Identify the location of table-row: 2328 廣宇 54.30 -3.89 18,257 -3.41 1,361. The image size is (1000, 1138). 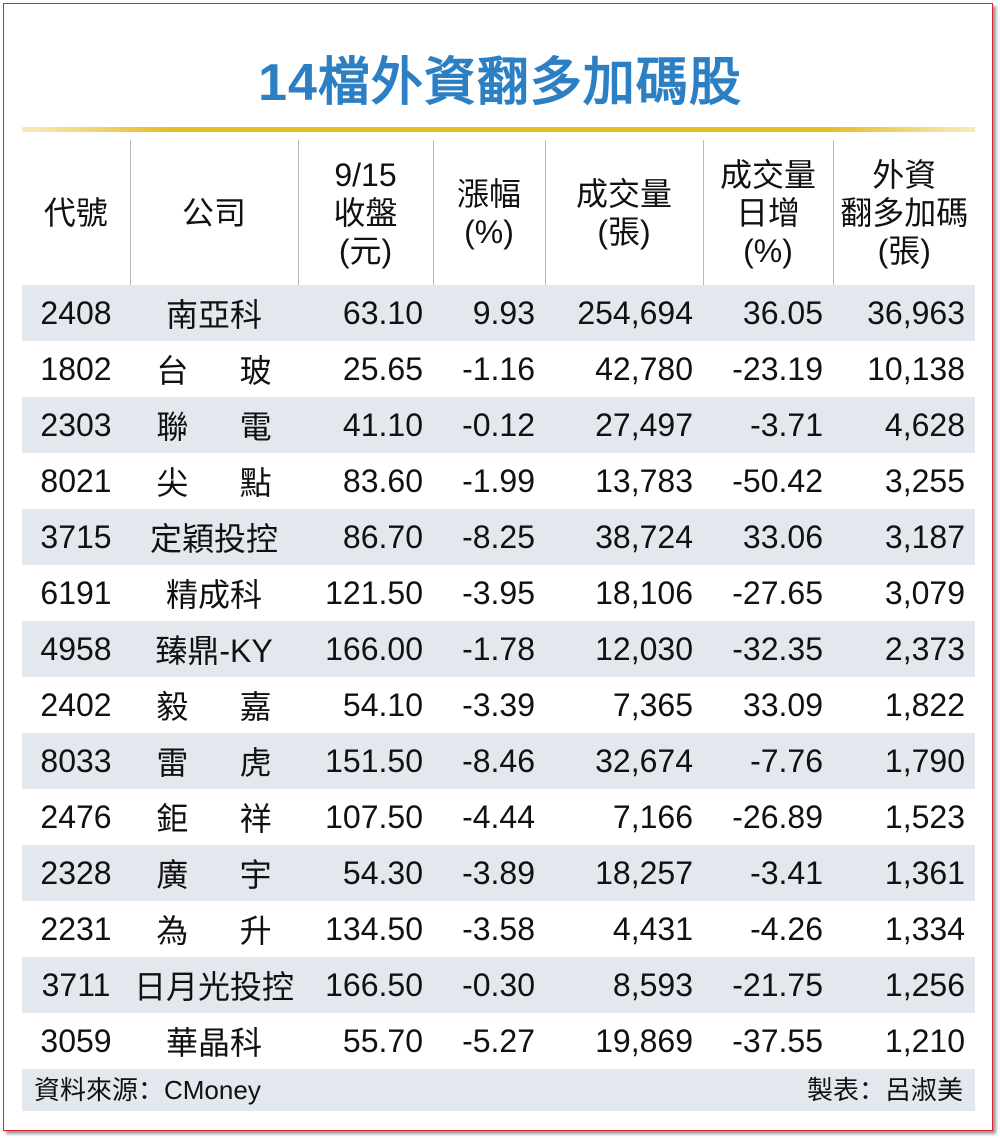
(498, 873).